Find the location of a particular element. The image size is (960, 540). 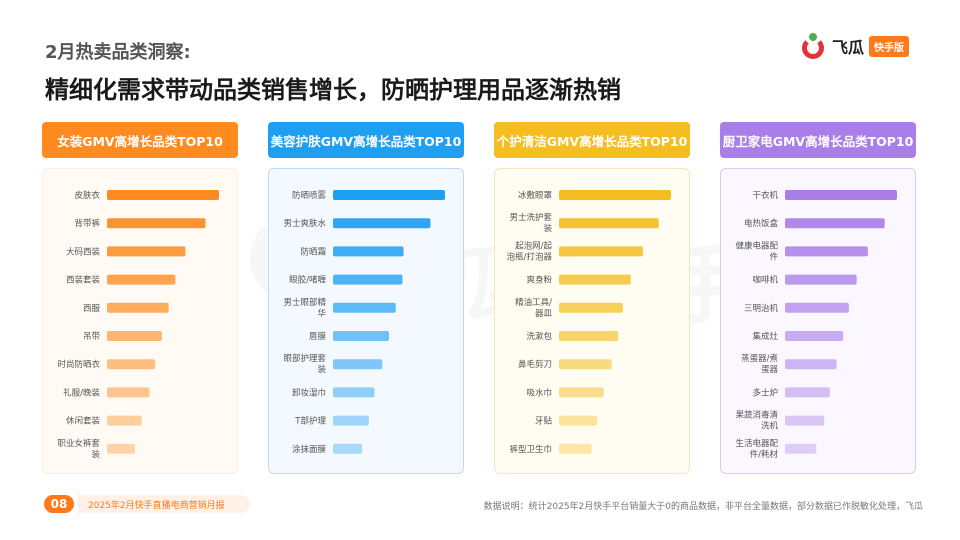

category-label: 男士眼部精华 is located at coordinates (304, 308).